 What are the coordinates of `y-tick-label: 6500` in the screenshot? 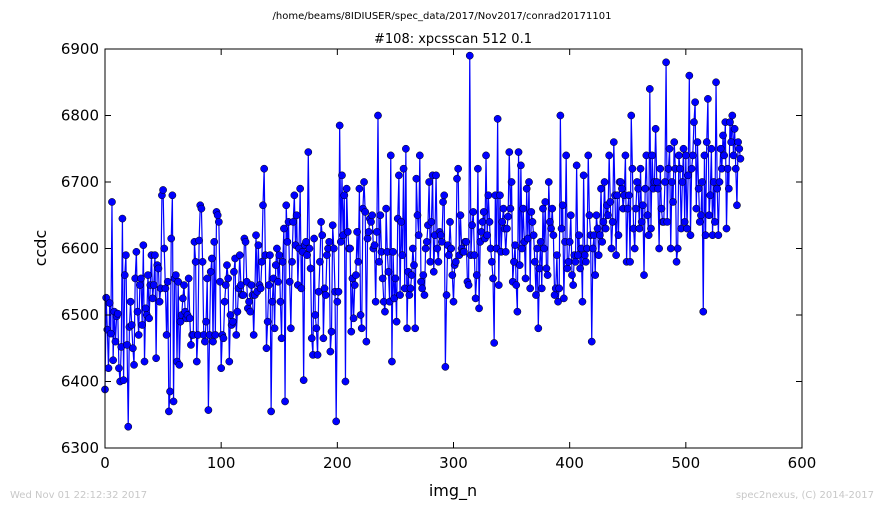 It's located at (80, 315).